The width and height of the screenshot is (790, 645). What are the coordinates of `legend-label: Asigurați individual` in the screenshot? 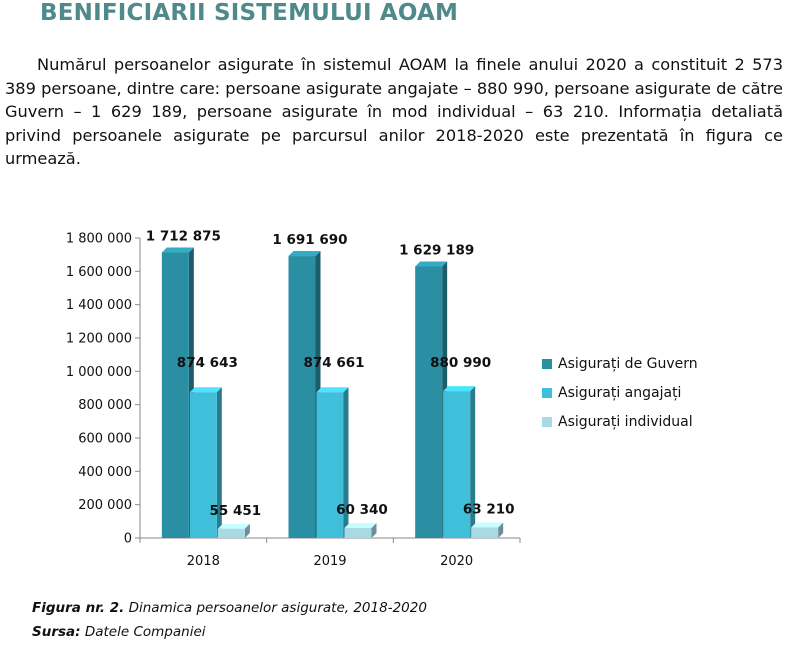 It's located at (625, 422).